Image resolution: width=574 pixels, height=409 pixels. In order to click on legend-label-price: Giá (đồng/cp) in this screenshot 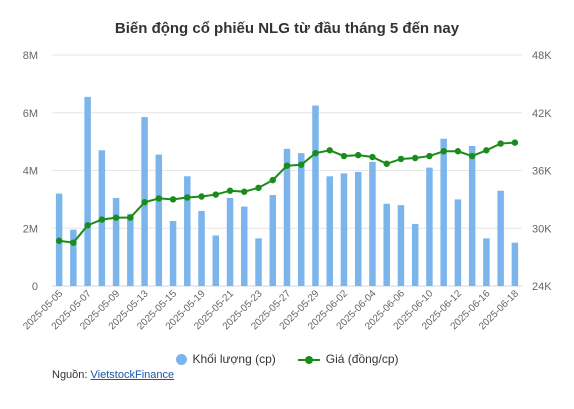, I will do `click(362, 359)`.